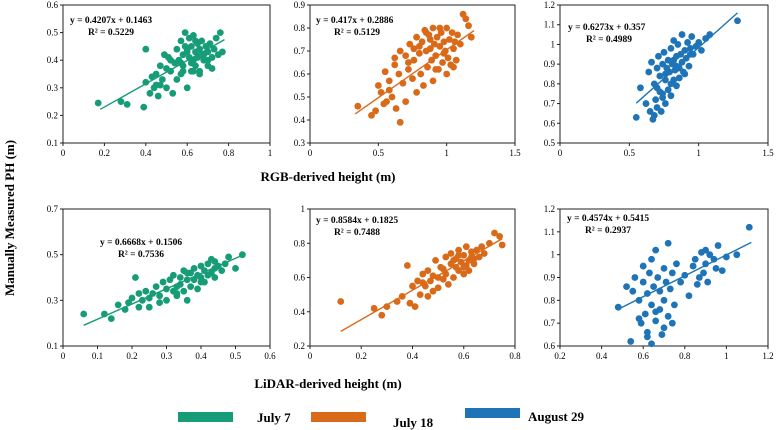 Image resolution: width=776 pixels, height=430 pixels. I want to click on legend-label-july-7: July 7, so click(274, 417).